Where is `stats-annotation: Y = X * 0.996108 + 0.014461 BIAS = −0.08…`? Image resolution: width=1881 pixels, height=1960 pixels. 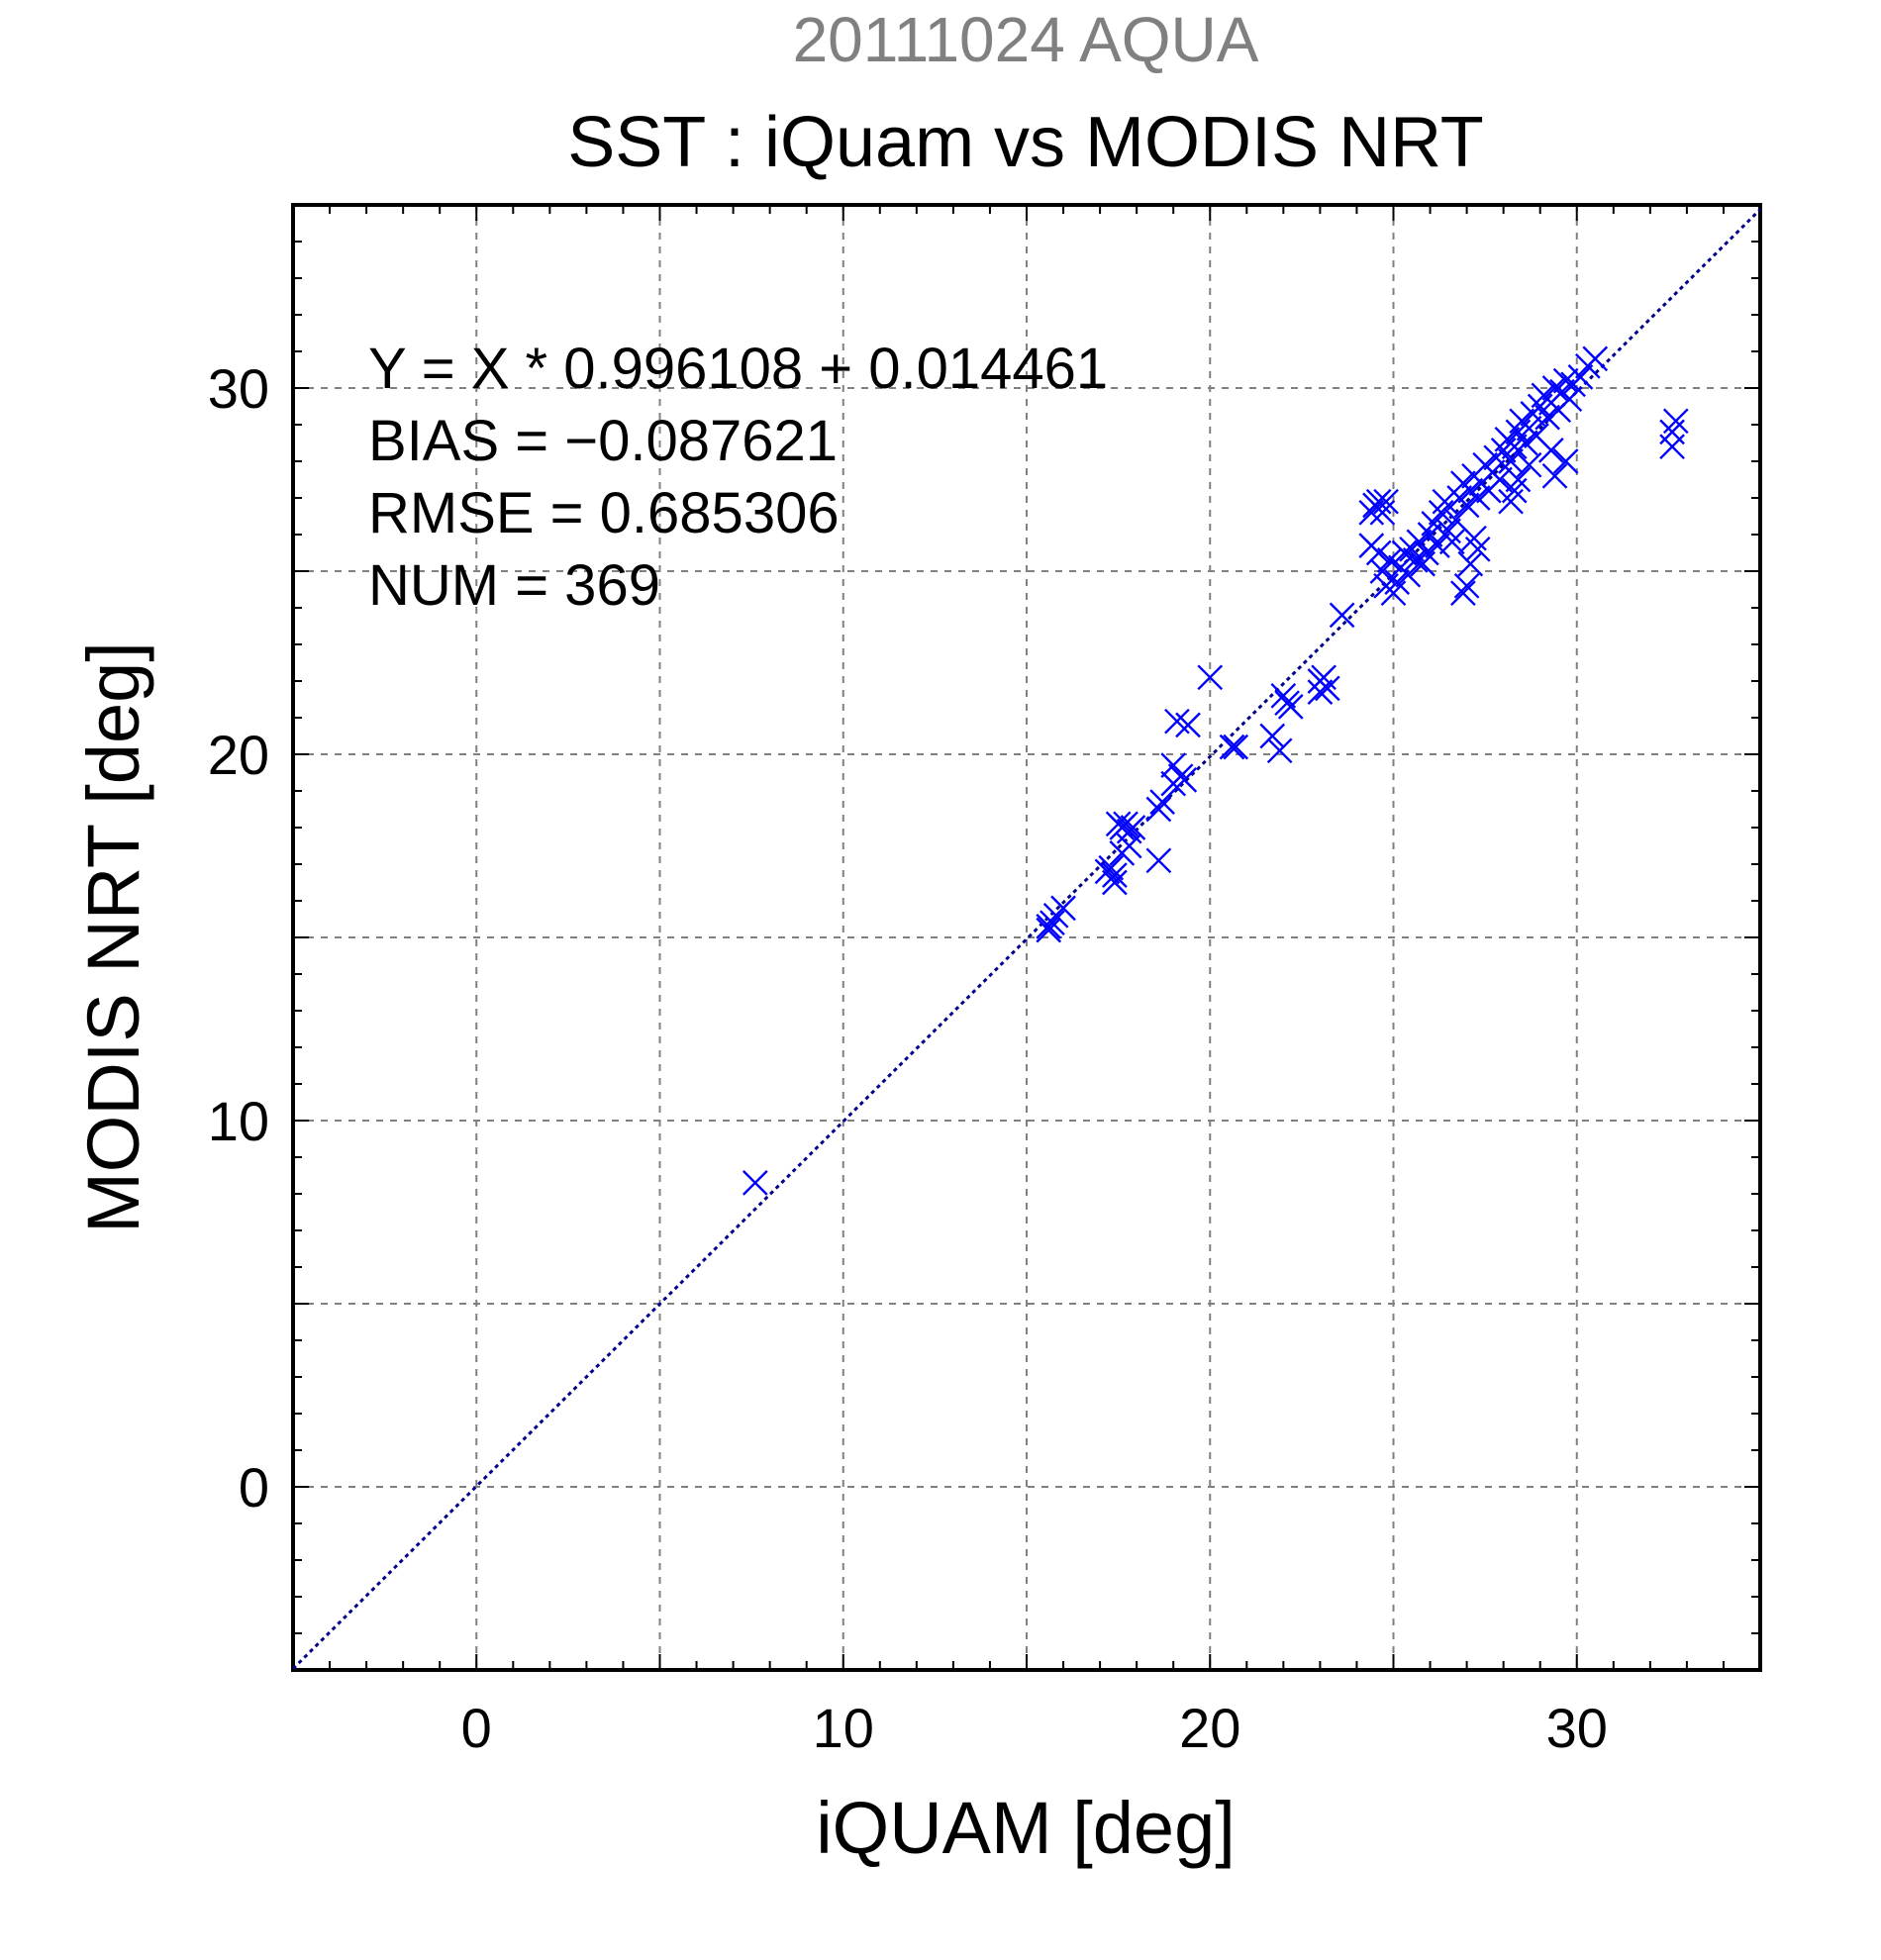
stats-annotation: Y = X * 0.996108 + 0.014461 BIAS = −0.08… is located at coordinates (738, 477).